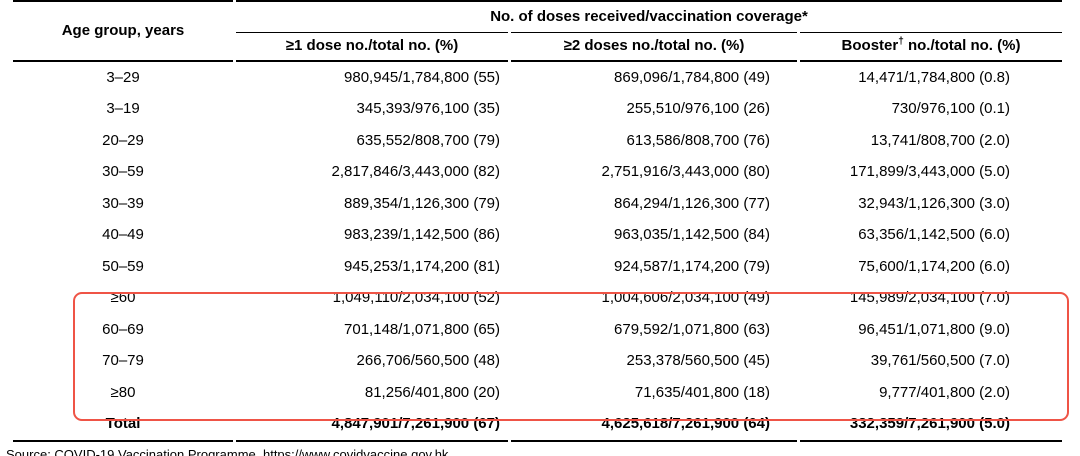 The width and height of the screenshot is (1080, 456). Describe the element at coordinates (685, 171) in the screenshot. I see `dose2-cell: 2,751,916/3,443,000 (80)` at that location.